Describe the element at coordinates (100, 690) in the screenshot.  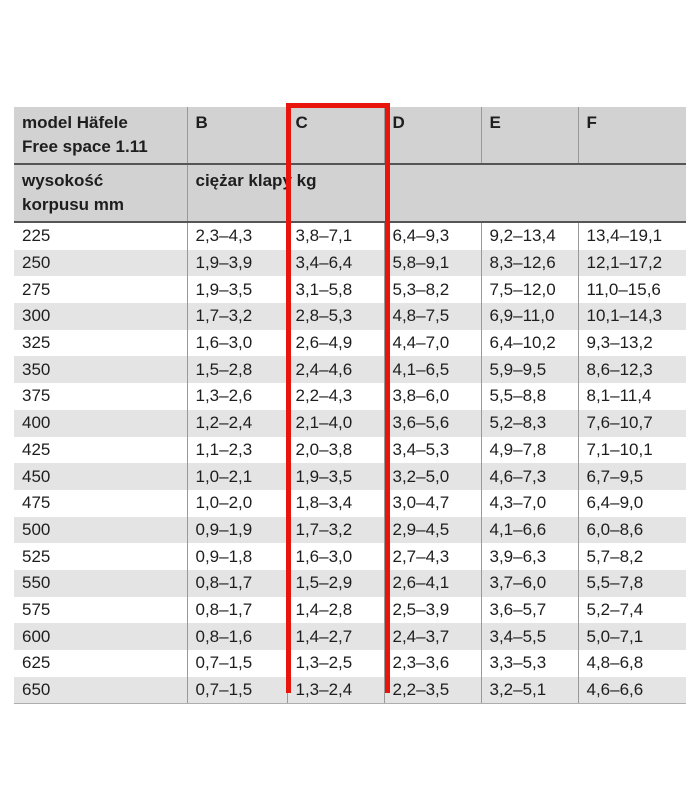
I see `cell-body-height-mm: 650` at that location.